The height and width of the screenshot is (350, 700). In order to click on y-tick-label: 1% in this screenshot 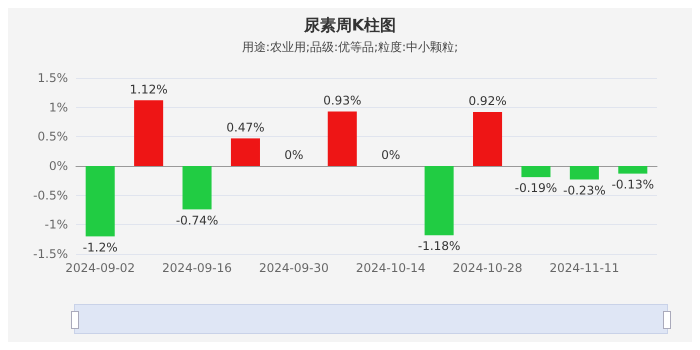, I will do `click(58, 107)`.